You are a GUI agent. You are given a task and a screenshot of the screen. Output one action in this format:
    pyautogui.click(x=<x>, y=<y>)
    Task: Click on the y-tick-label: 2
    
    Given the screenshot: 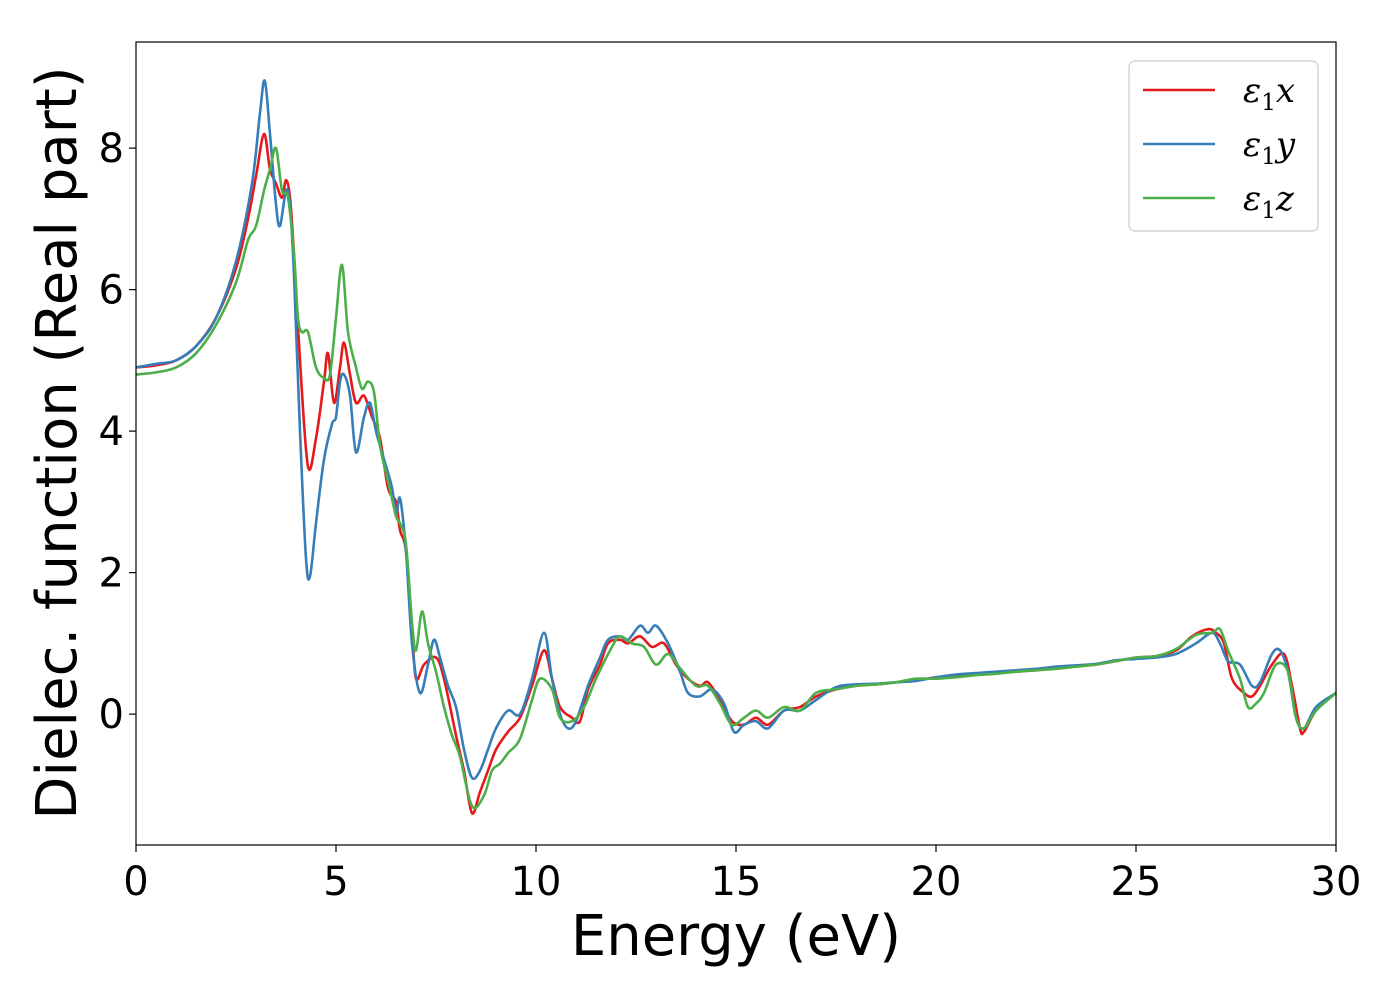 What is the action you would take?
    pyautogui.click(x=111, y=574)
    